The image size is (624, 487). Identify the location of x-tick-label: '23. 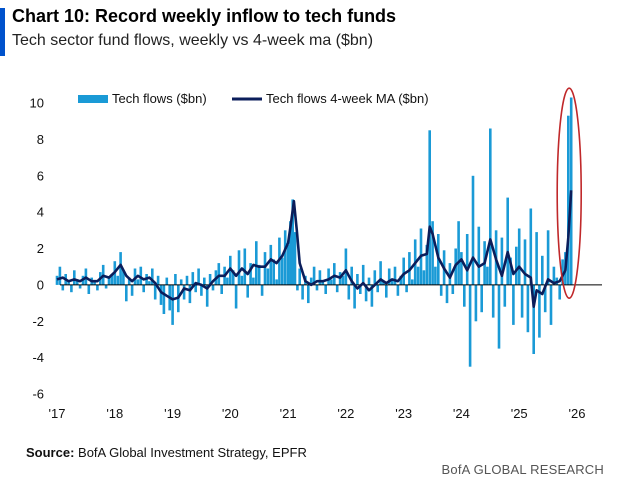
(403, 413).